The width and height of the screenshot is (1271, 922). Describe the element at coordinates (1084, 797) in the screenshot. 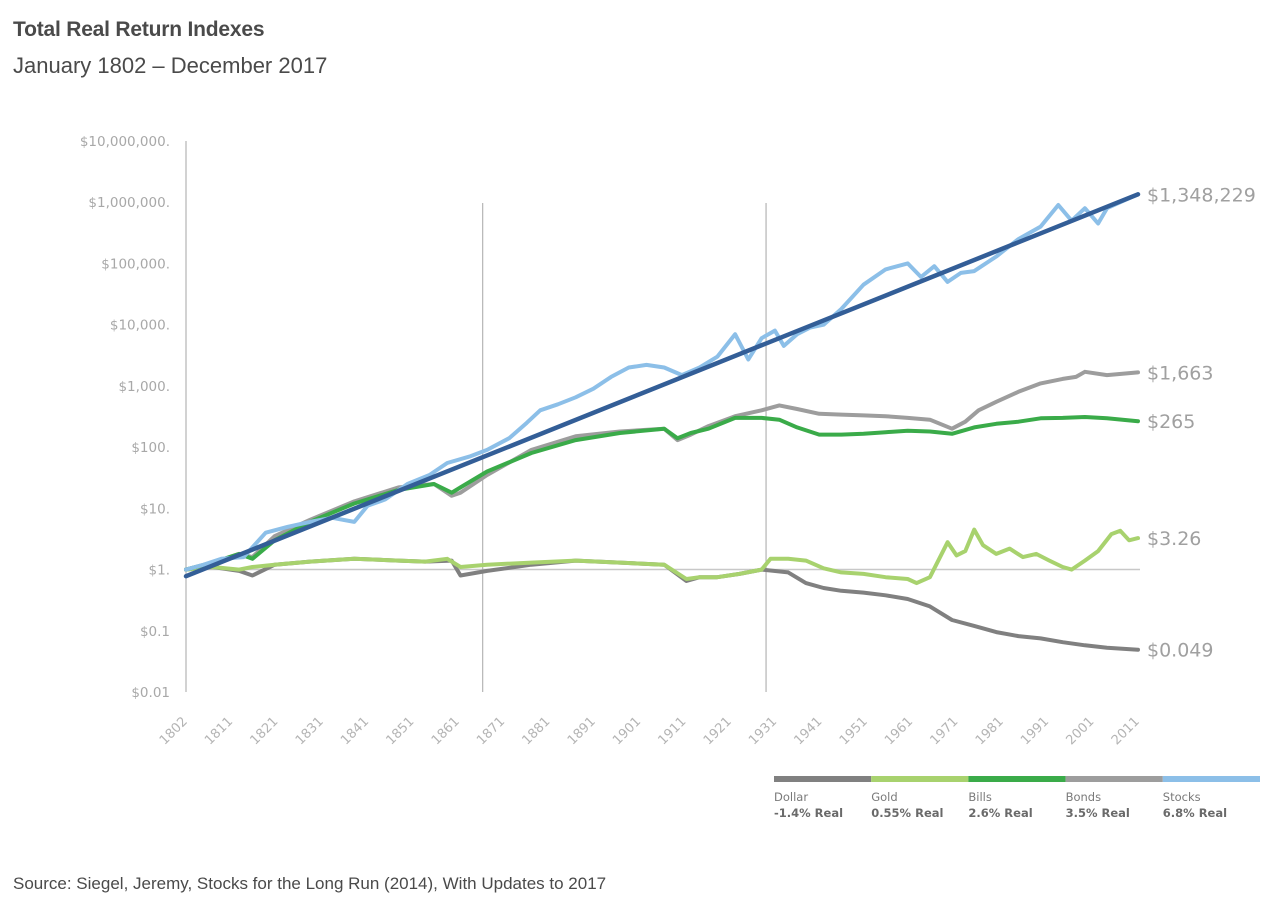

I see `legend-name-bonds: Bonds` at that location.